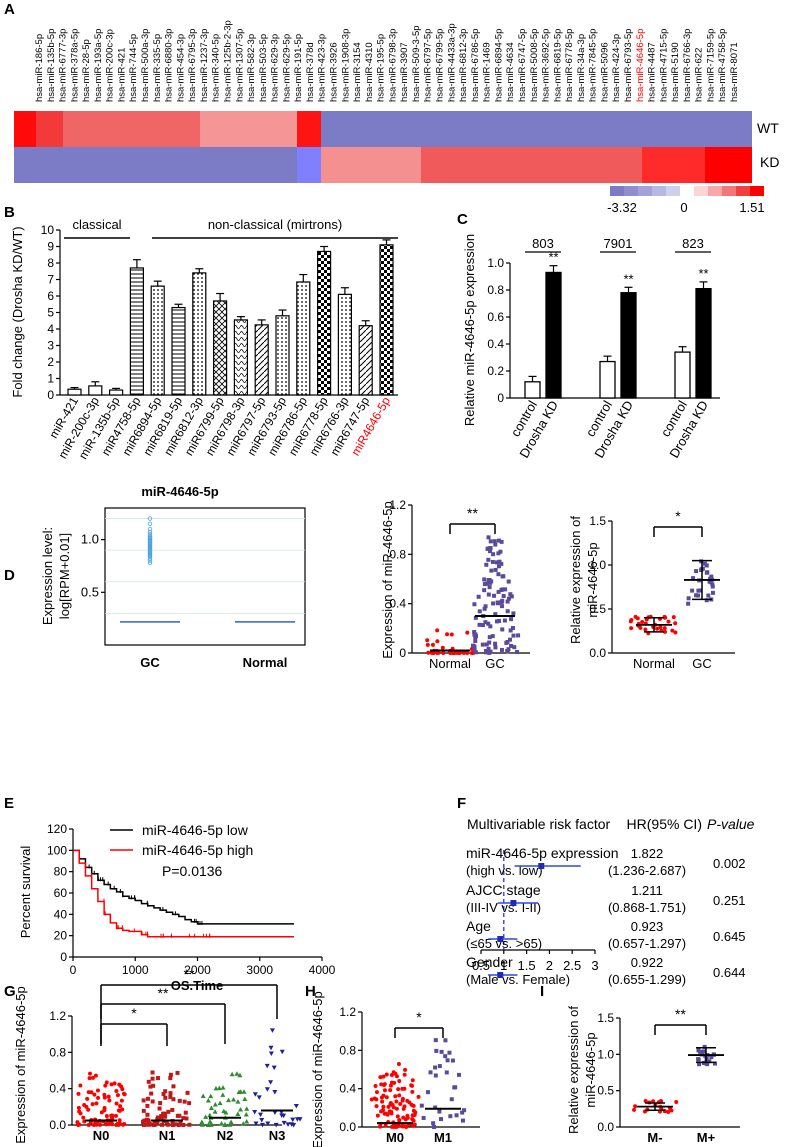 The height and width of the screenshot is (1147, 785). I want to click on f-row-hr: 1.211, so click(647, 890).